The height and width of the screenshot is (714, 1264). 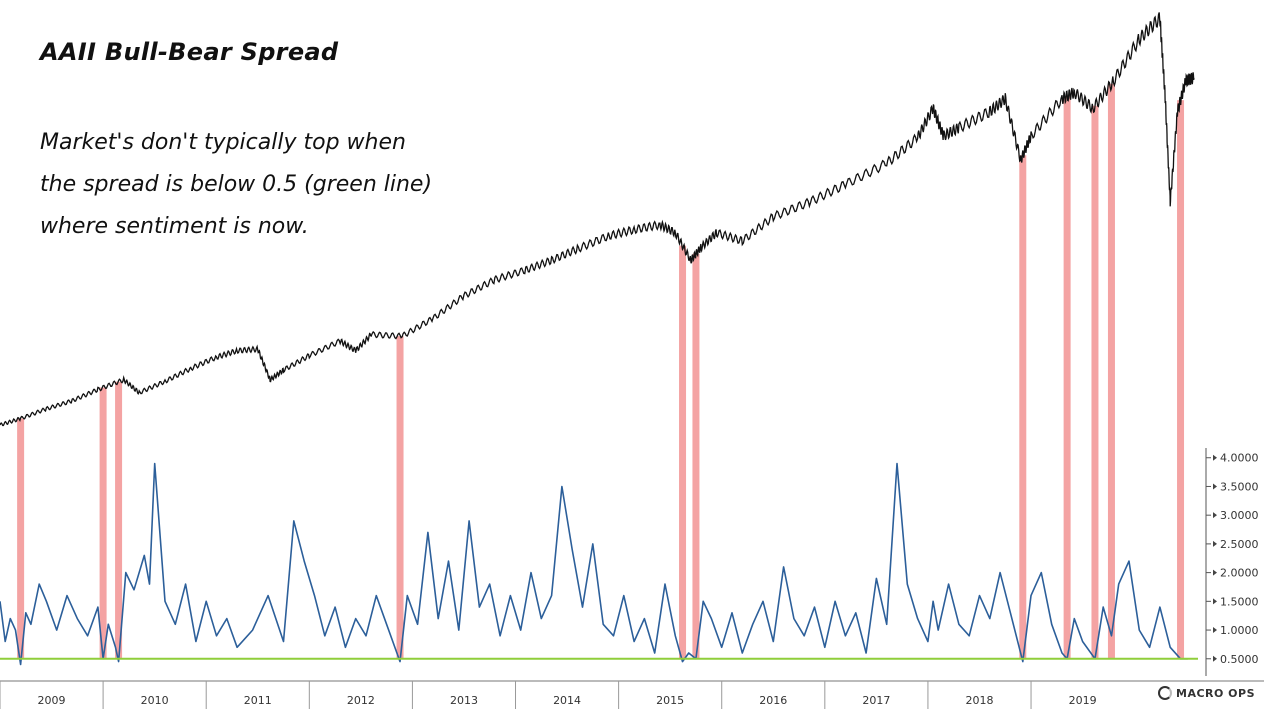 What do you see at coordinates (174, 226) in the screenshot?
I see `annotation-line-3: where sentiment is now.` at bounding box center [174, 226].